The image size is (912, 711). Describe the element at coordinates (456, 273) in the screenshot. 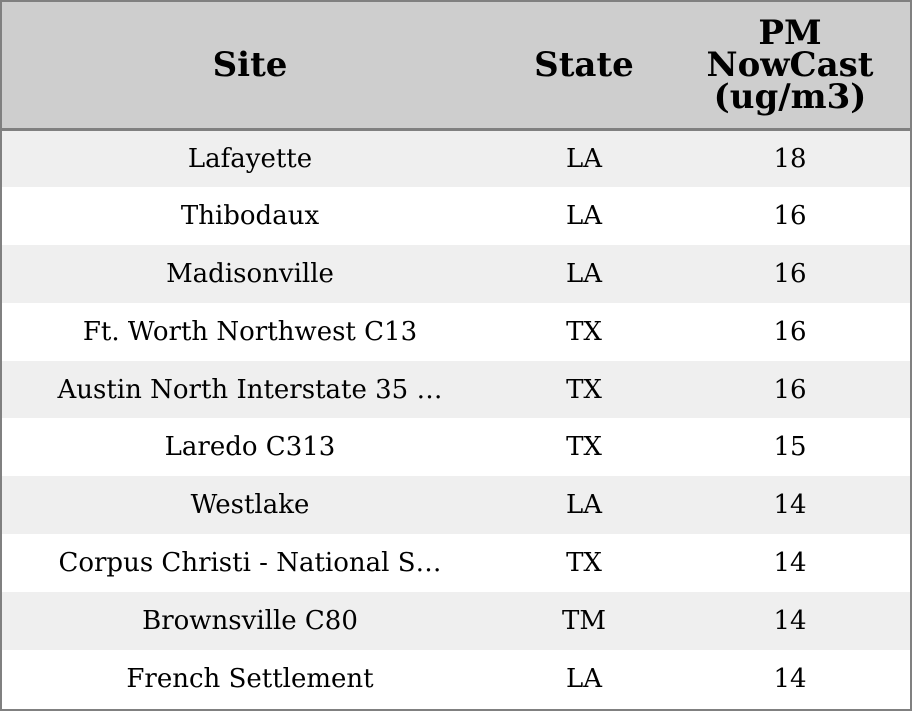

I see `table-row: Madisonville LA 16` at that location.